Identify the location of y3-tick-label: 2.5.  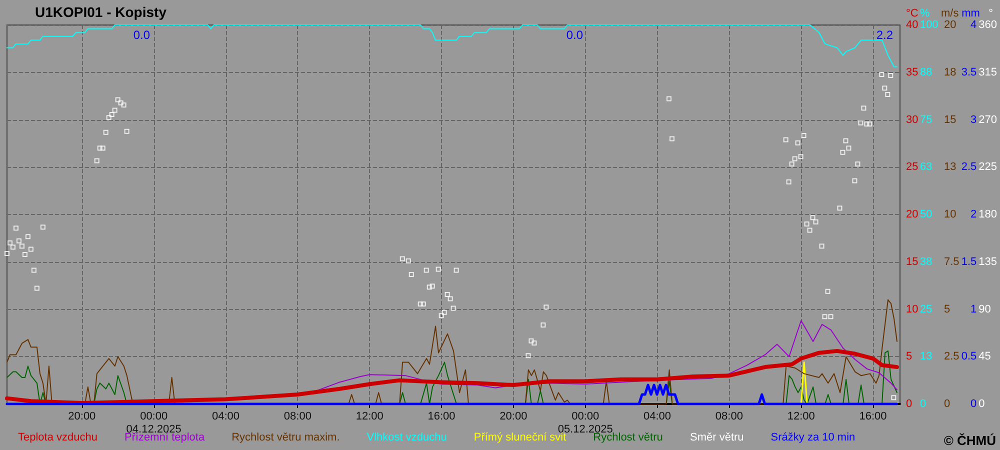
(952, 356).